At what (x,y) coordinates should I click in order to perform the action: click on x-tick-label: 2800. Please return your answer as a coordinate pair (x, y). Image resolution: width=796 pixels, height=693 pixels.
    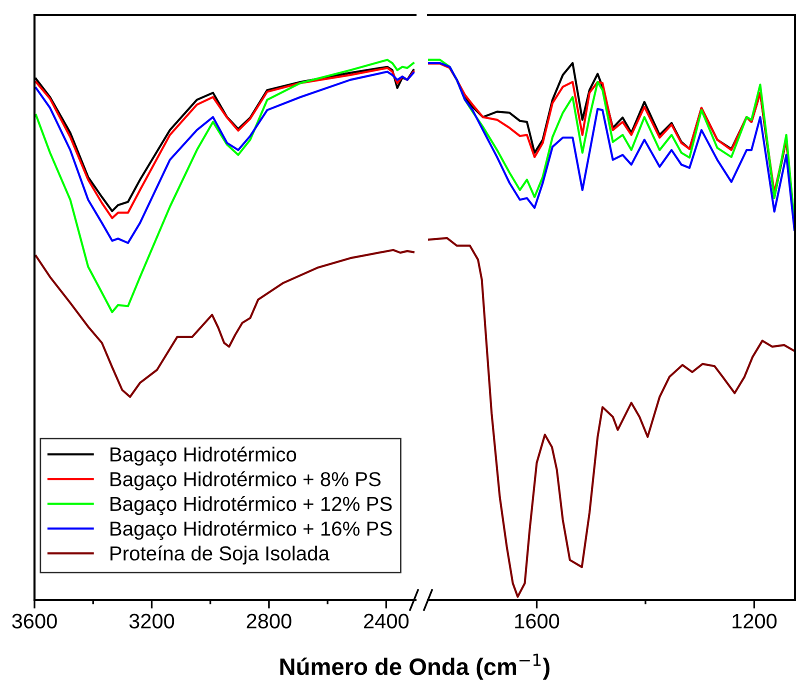
    Looking at the image, I should click on (269, 621).